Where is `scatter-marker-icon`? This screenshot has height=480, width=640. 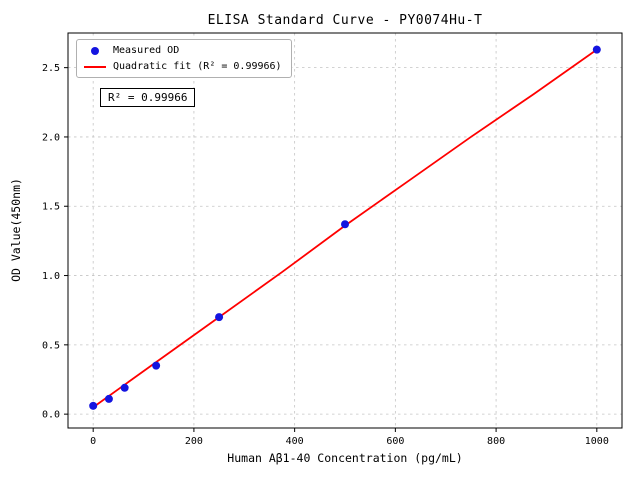 scatter-marker-icon is located at coordinates (95, 50).